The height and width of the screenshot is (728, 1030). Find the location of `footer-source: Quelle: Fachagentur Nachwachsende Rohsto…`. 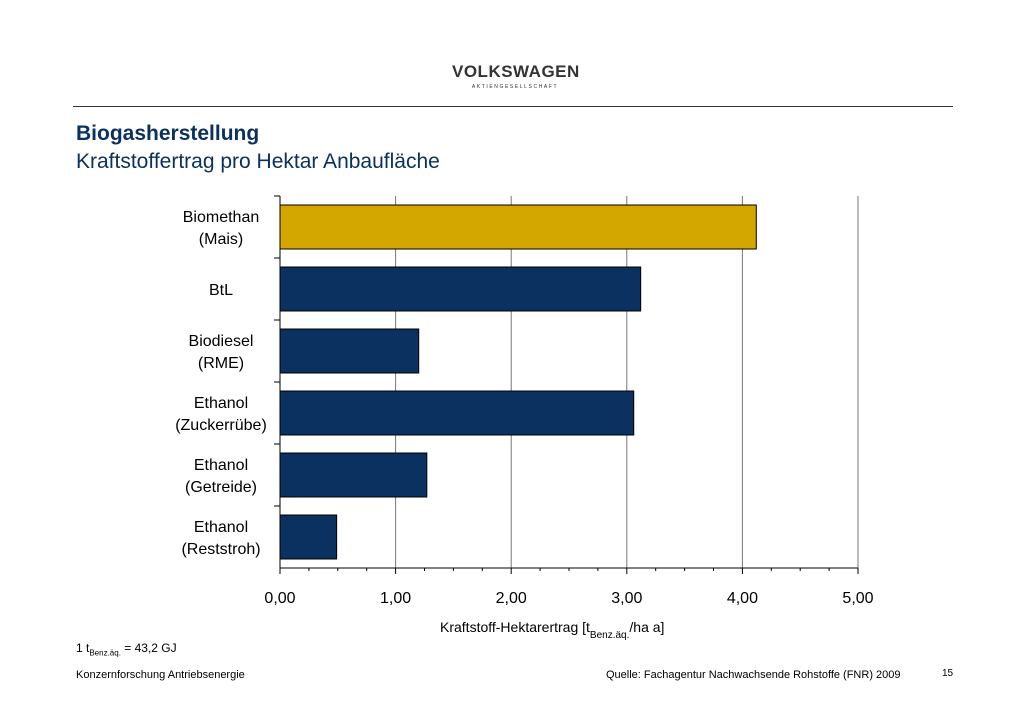

footer-source: Quelle: Fachagentur Nachwachsende Rohsto… is located at coordinates (753, 675).